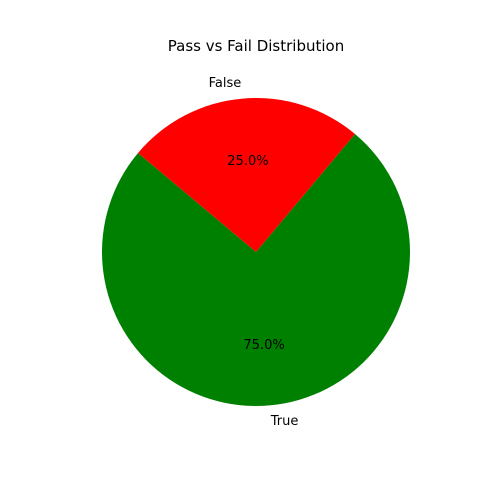 The width and height of the screenshot is (500, 500). Describe the element at coordinates (247, 161) in the screenshot. I see `slice-percent-false: 25.0%` at that location.